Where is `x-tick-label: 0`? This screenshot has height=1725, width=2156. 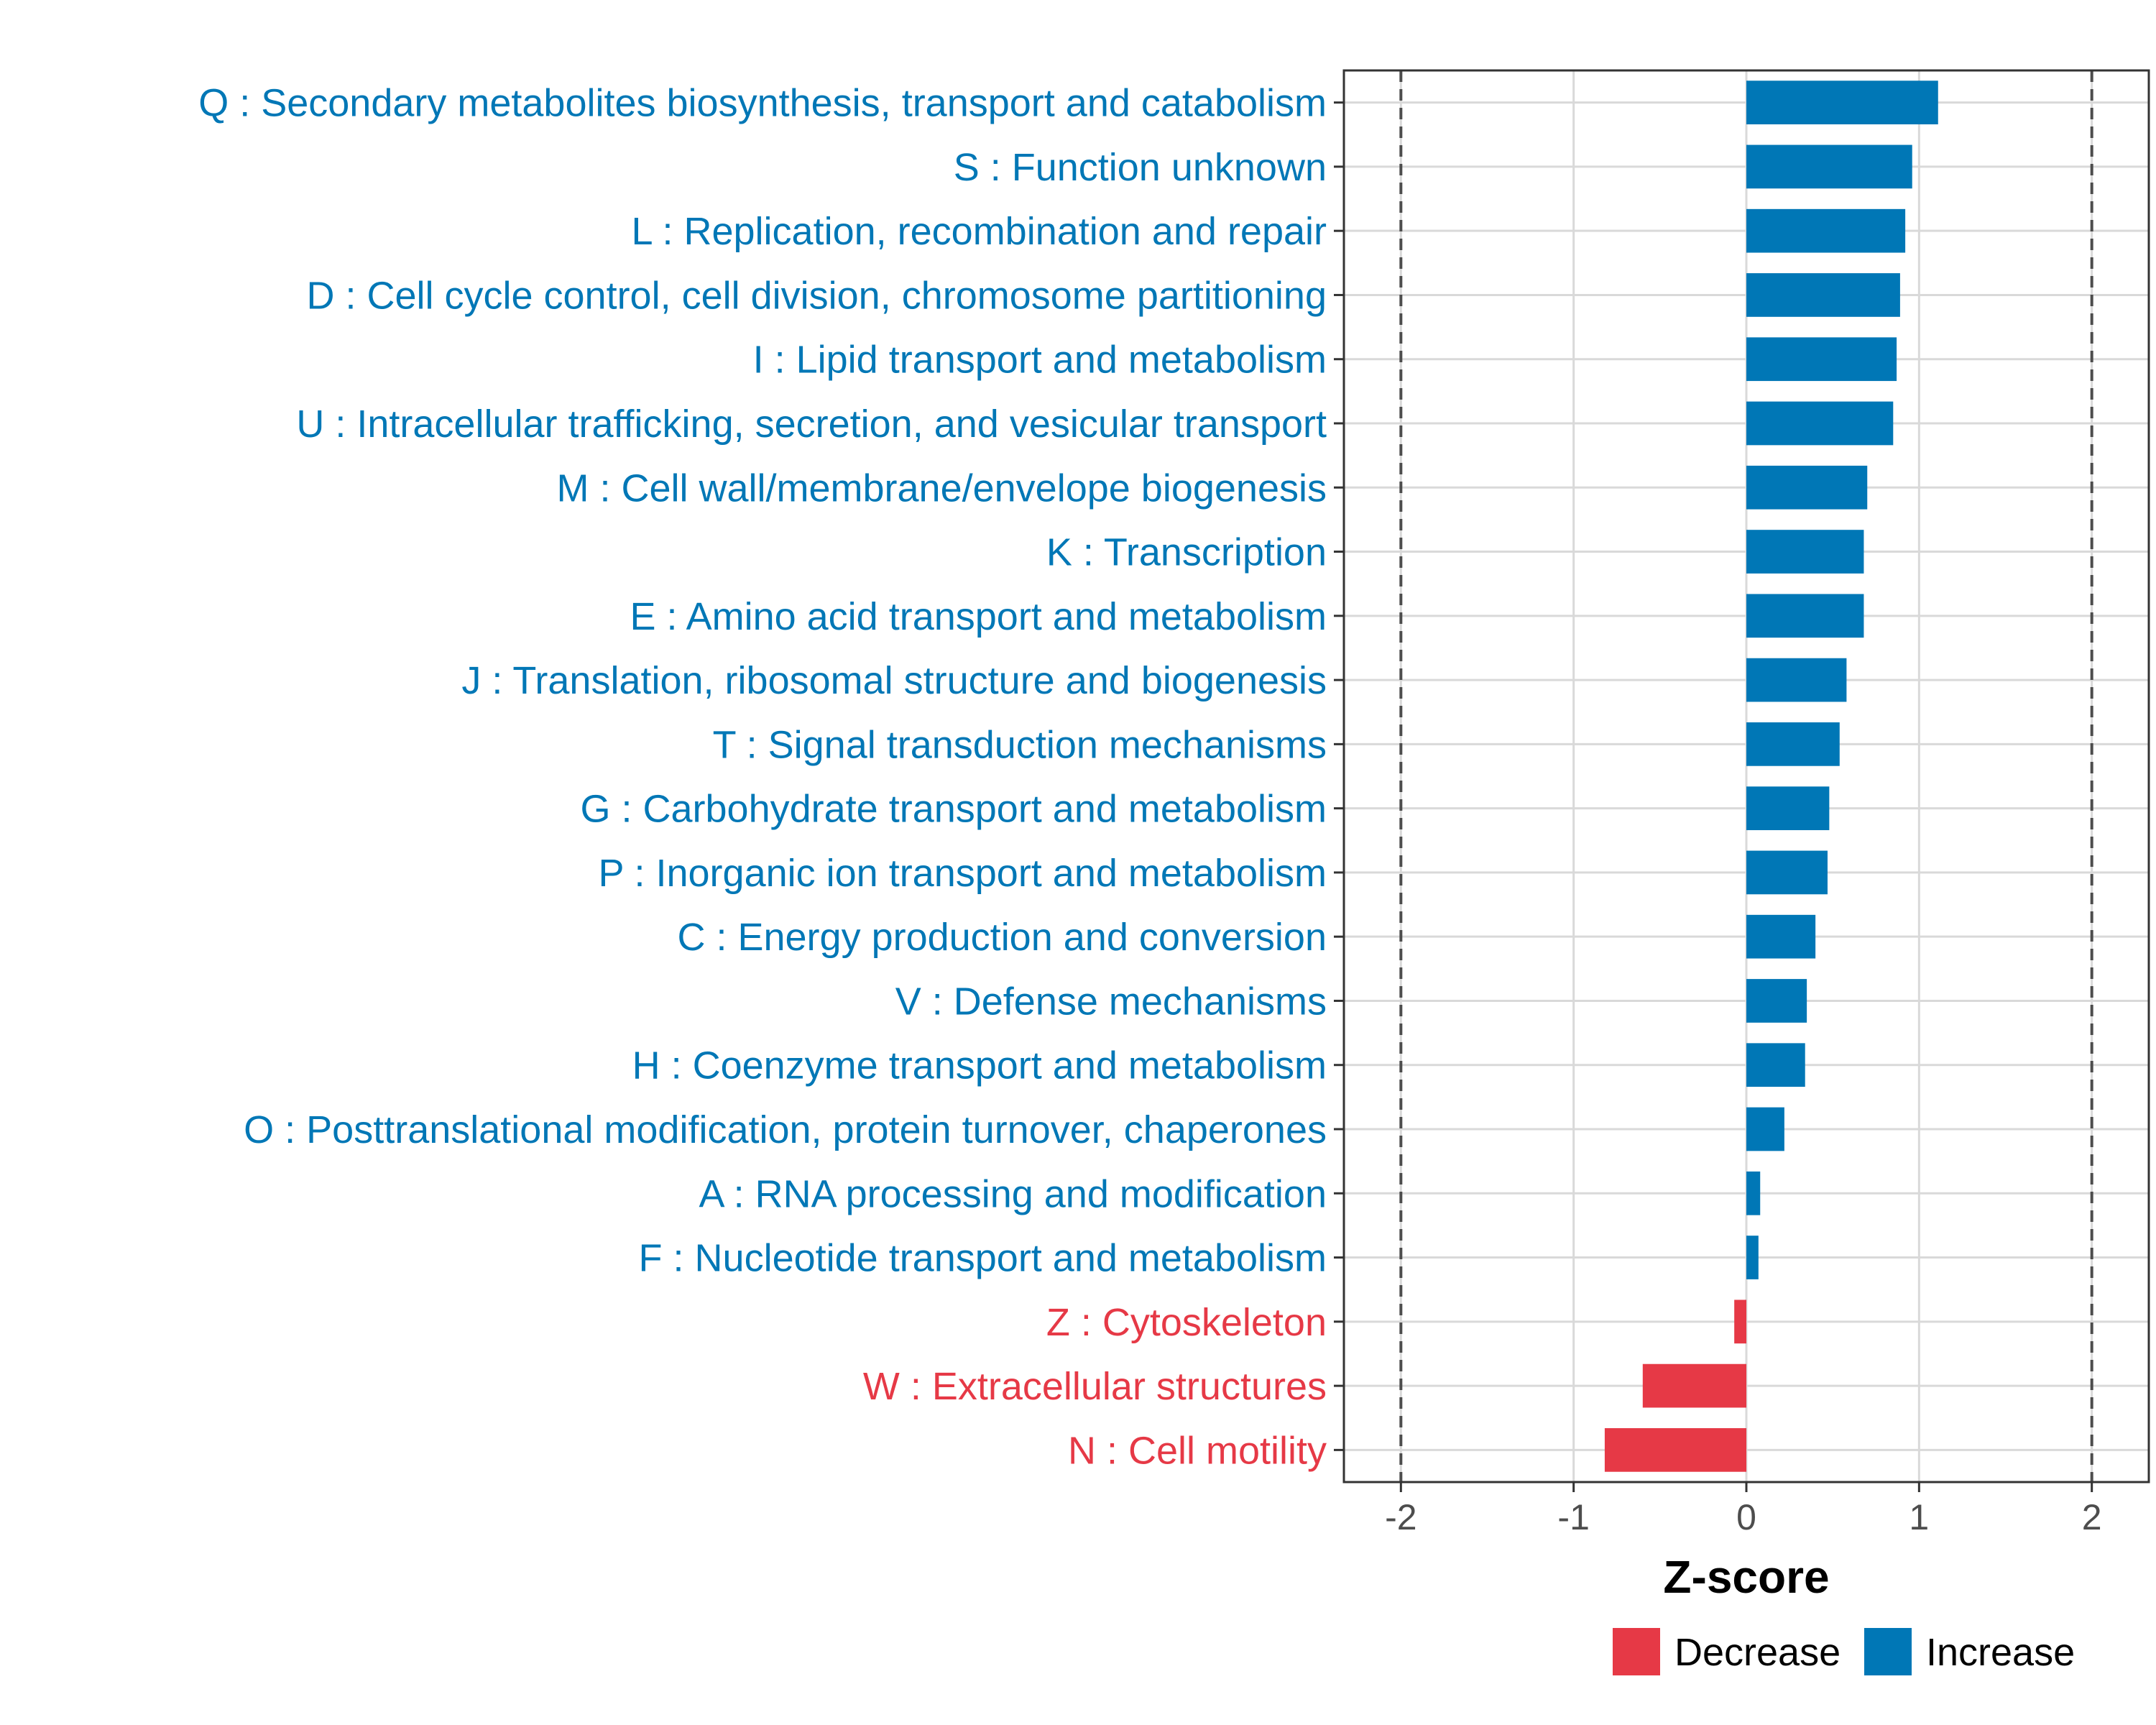
x-tick-label: 0 is located at coordinates (1746, 1517).